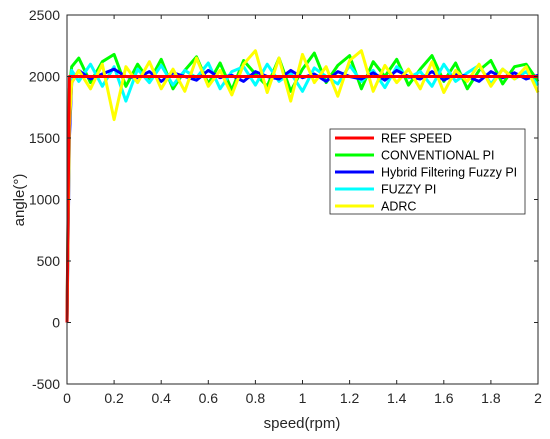 The width and height of the screenshot is (550, 439). What do you see at coordinates (49, 261) in the screenshot?
I see `y-tick-label: 500` at bounding box center [49, 261].